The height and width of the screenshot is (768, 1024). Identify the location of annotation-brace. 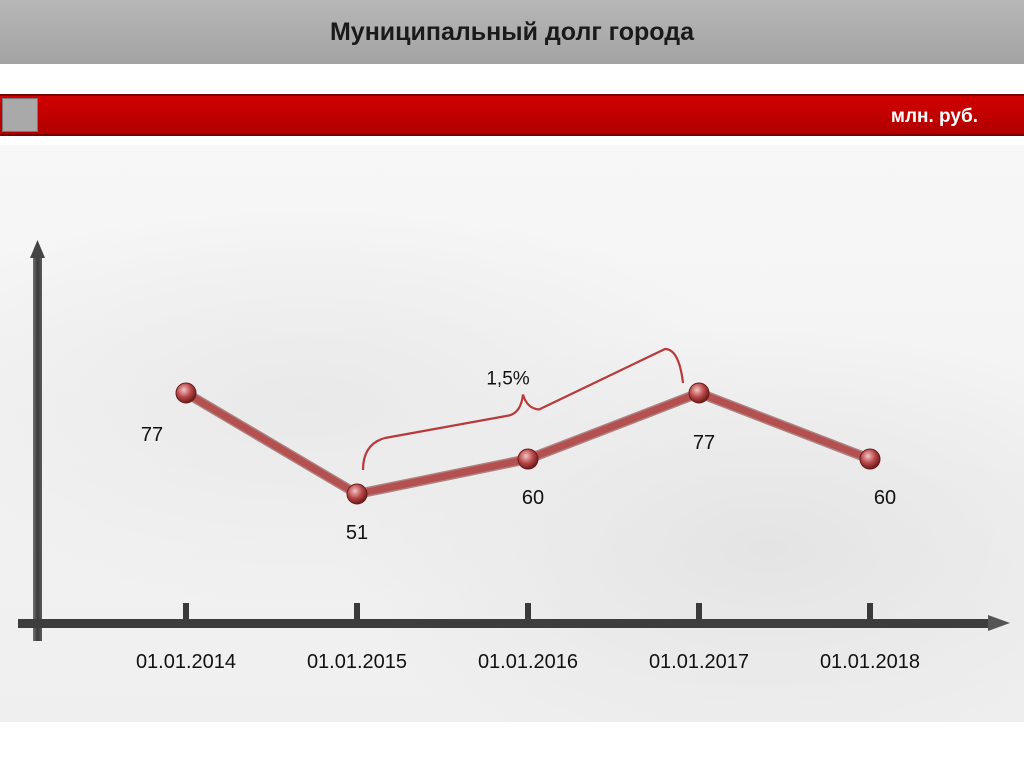
(523, 409).